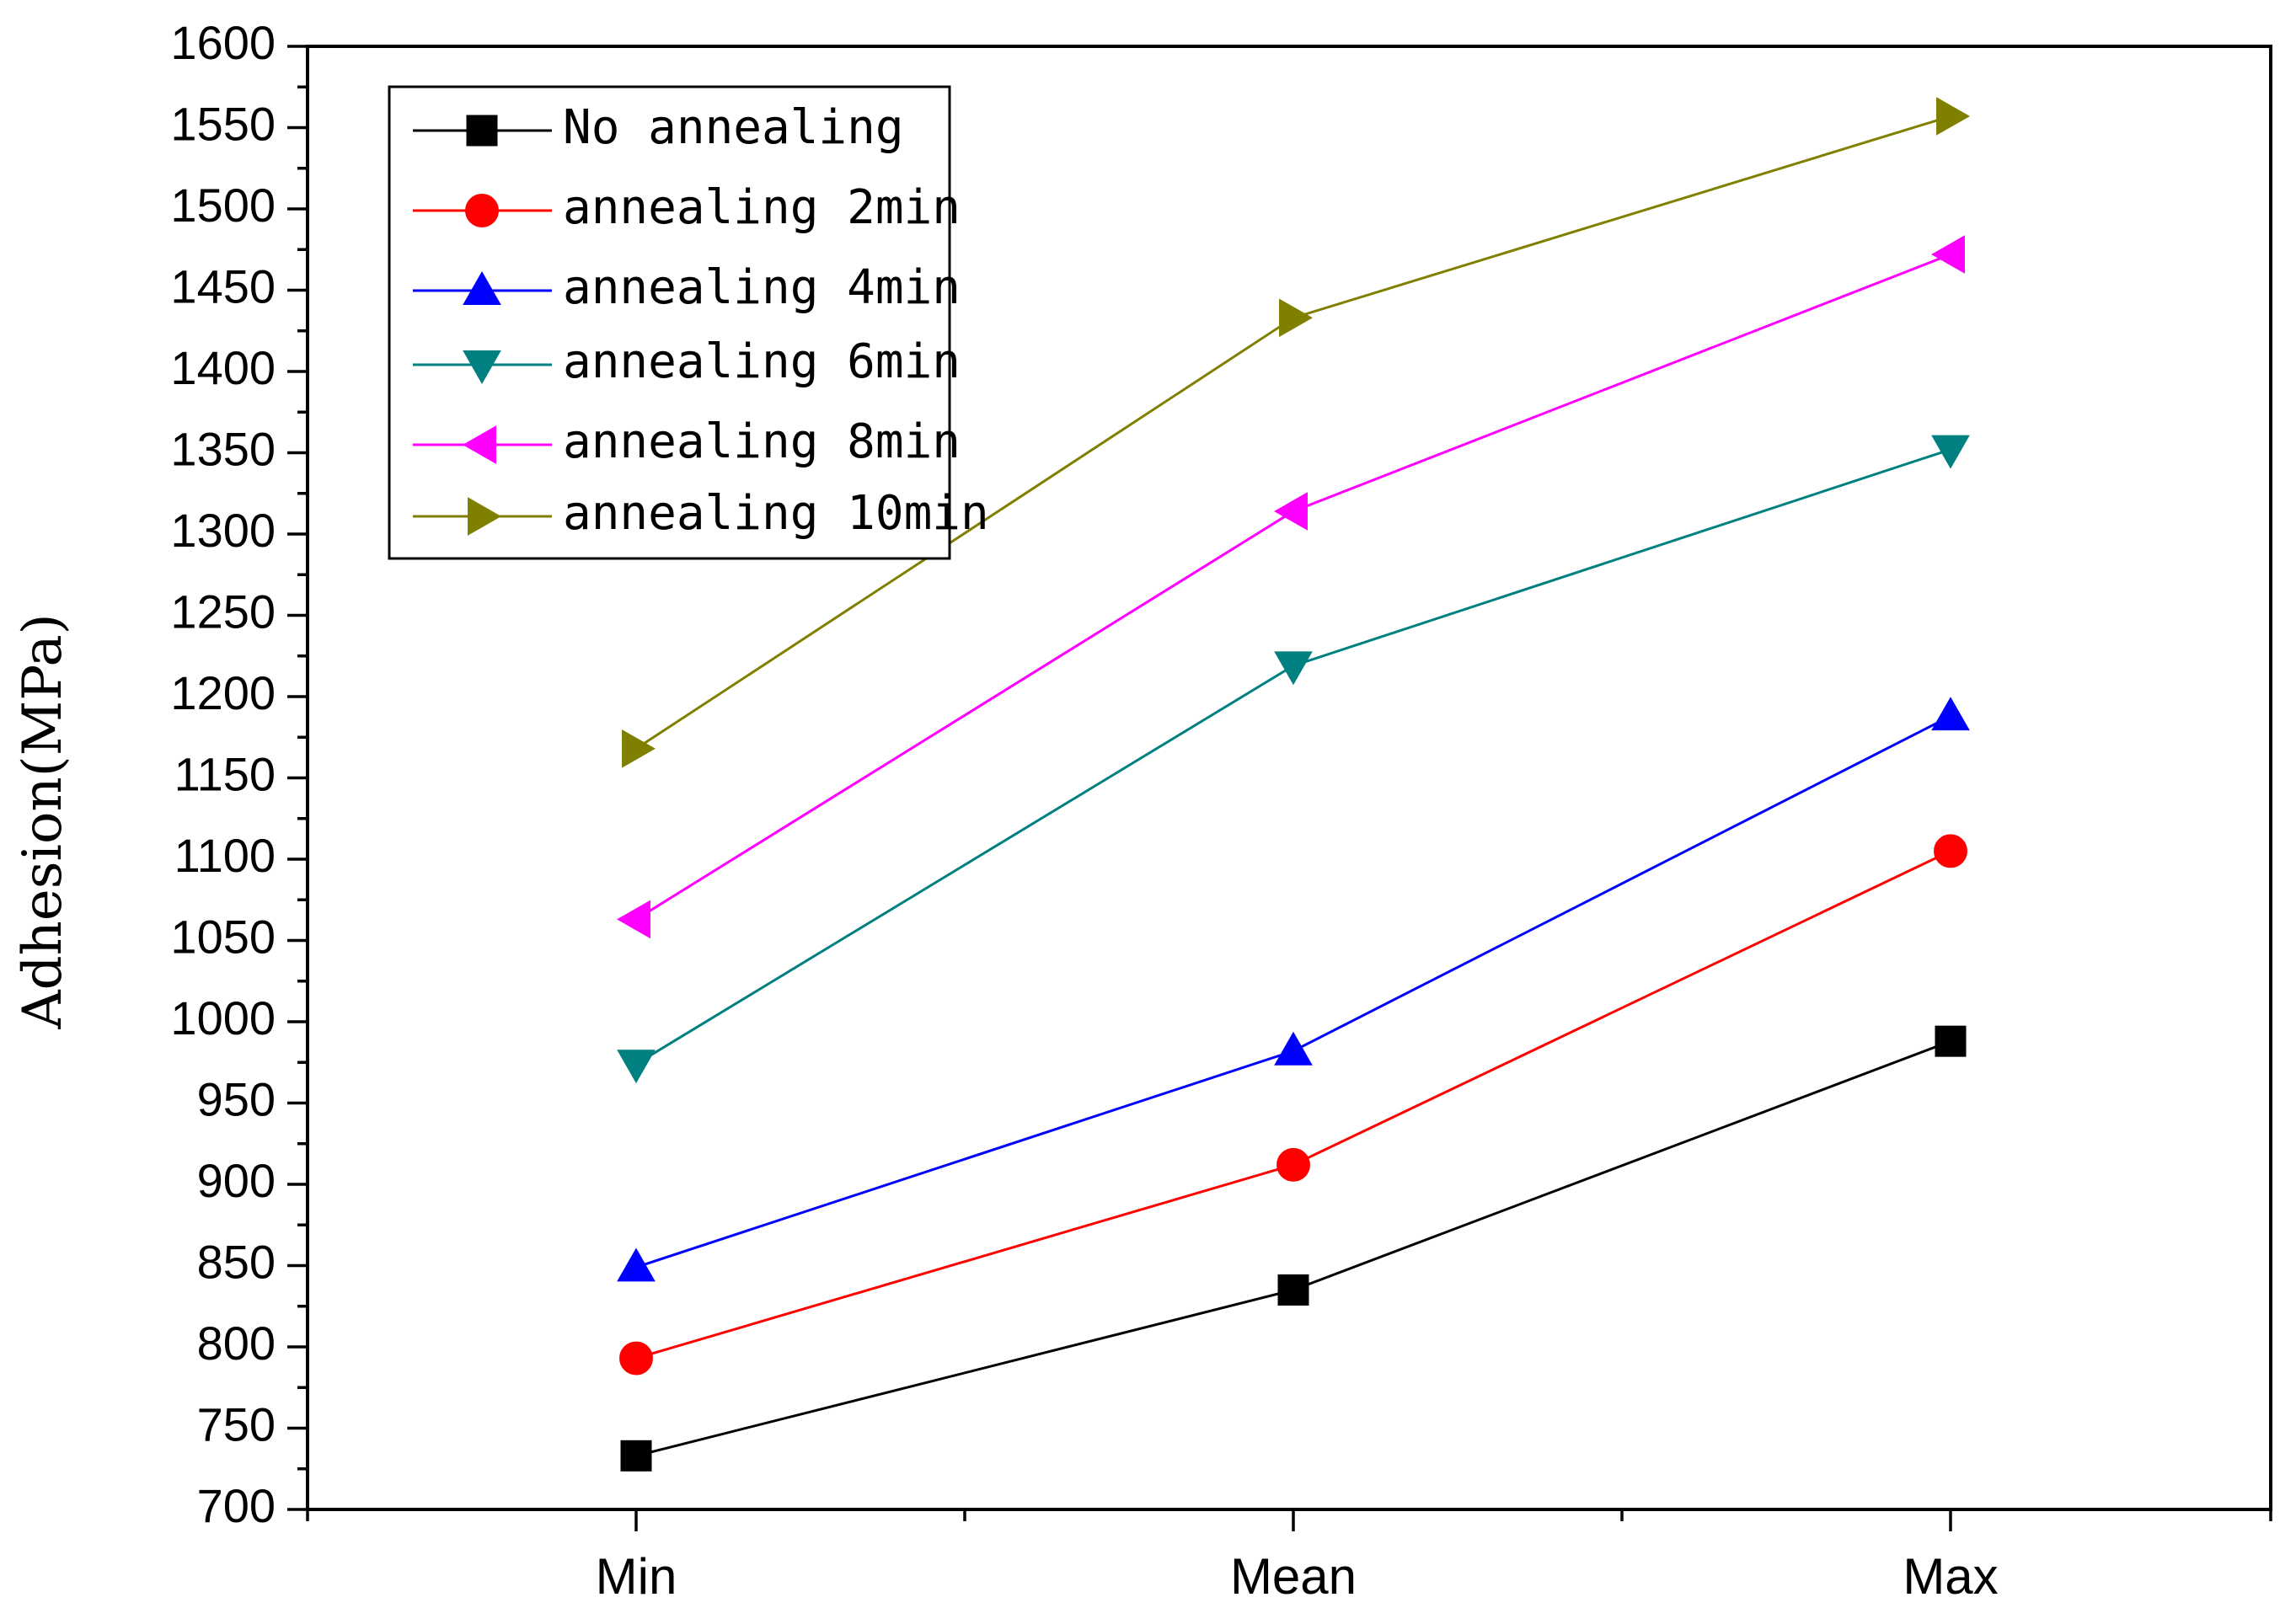 This screenshot has height=1624, width=2296. I want to click on y-tick-label: 1000, so click(223, 1018).